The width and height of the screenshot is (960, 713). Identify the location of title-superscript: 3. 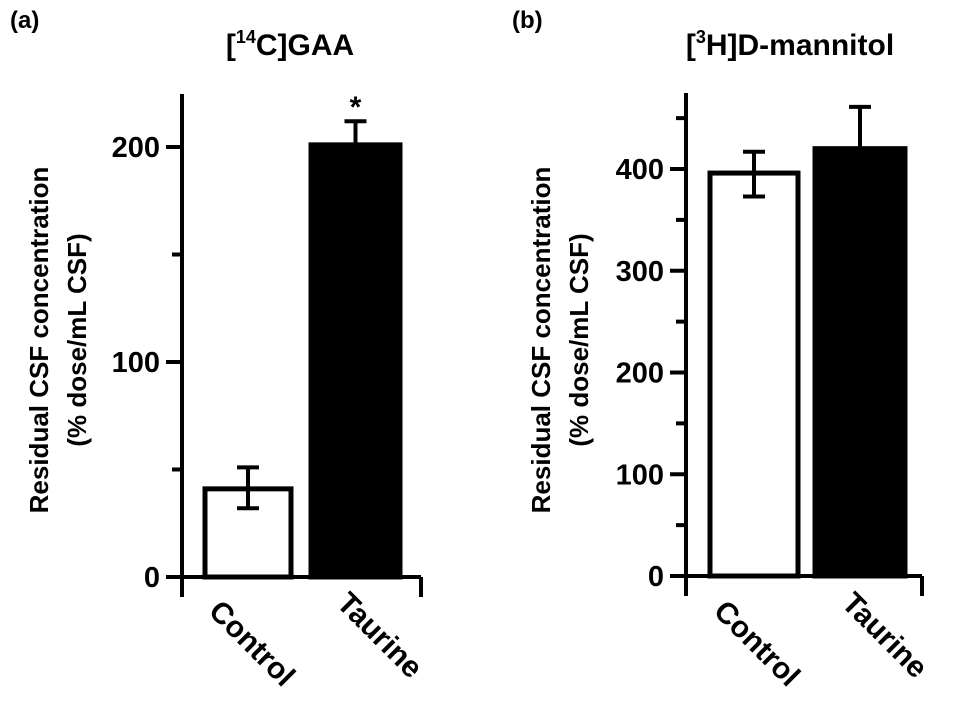
(701, 37).